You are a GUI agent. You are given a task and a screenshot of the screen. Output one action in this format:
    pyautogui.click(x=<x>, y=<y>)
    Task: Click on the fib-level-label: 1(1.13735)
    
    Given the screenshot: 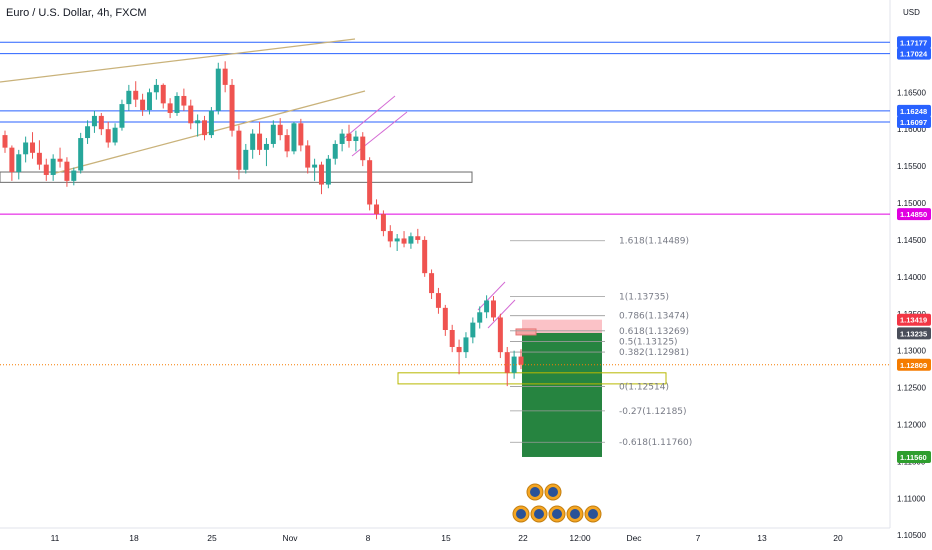 What is the action you would take?
    pyautogui.click(x=644, y=297)
    